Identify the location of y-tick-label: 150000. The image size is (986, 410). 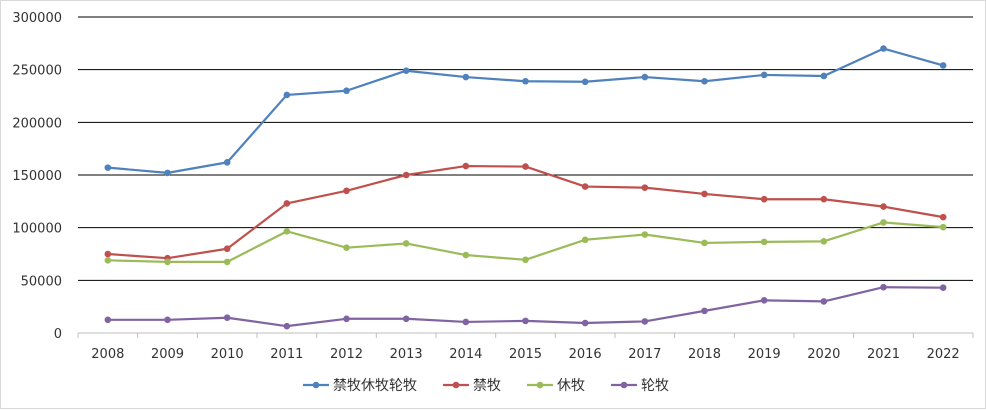
(37, 176).